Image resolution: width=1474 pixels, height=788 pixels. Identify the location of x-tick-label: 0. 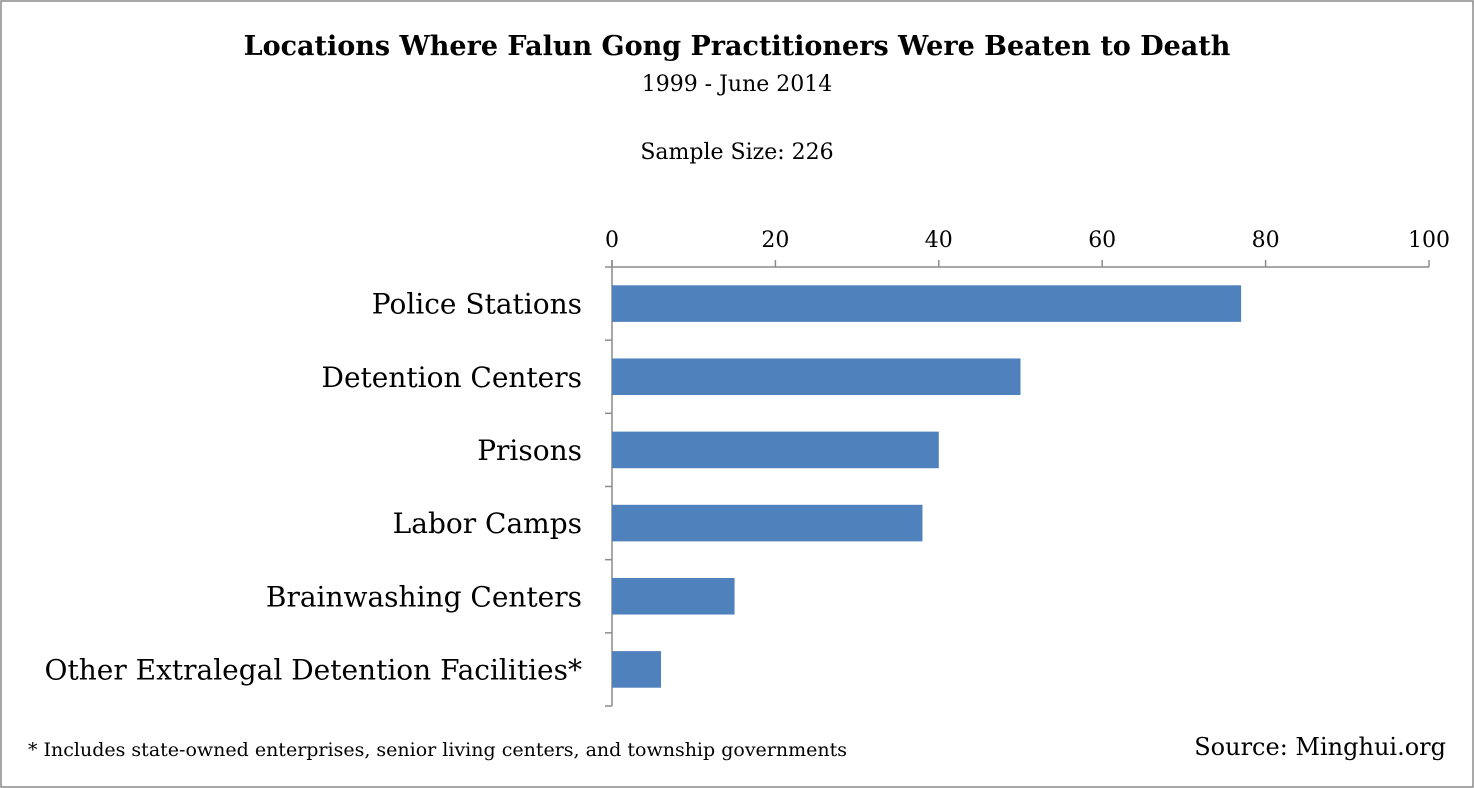
(612, 240).